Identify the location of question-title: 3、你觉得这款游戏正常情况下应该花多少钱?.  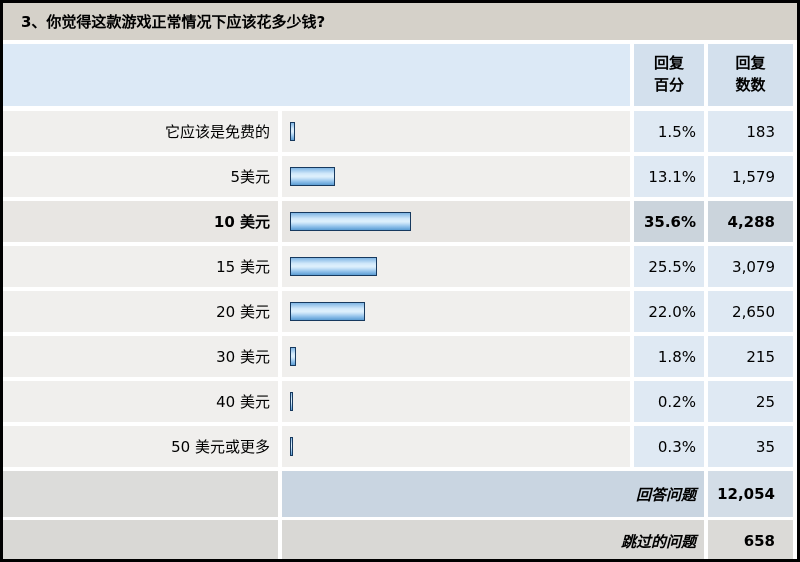
(173, 22).